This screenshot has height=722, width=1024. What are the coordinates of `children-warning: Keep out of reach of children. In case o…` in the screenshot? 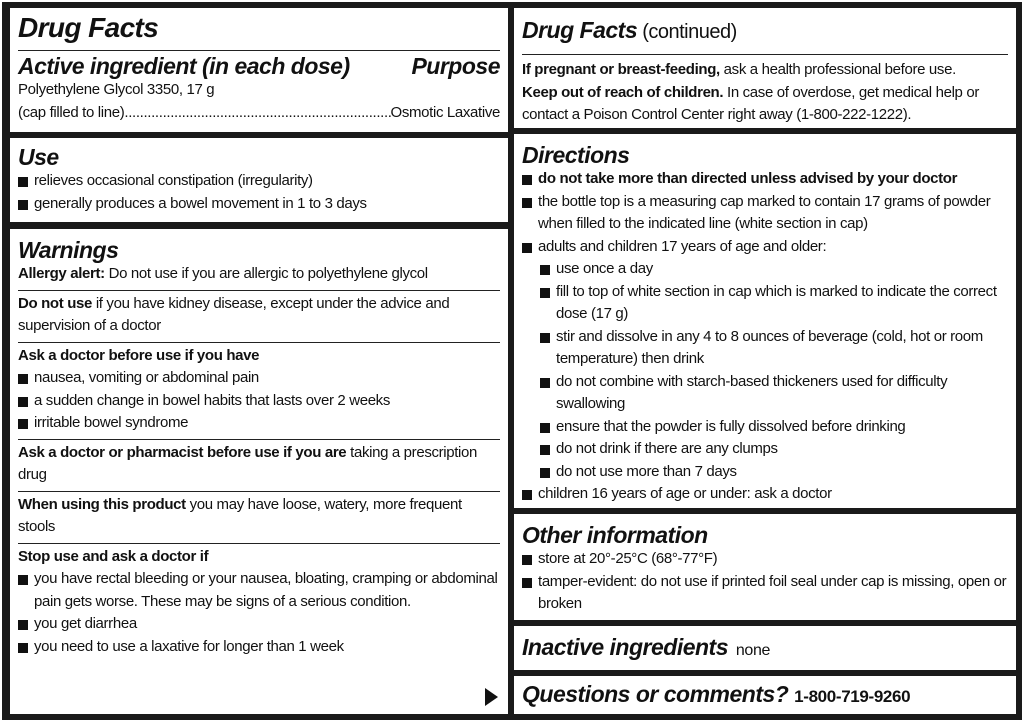 It's located at (751, 103).